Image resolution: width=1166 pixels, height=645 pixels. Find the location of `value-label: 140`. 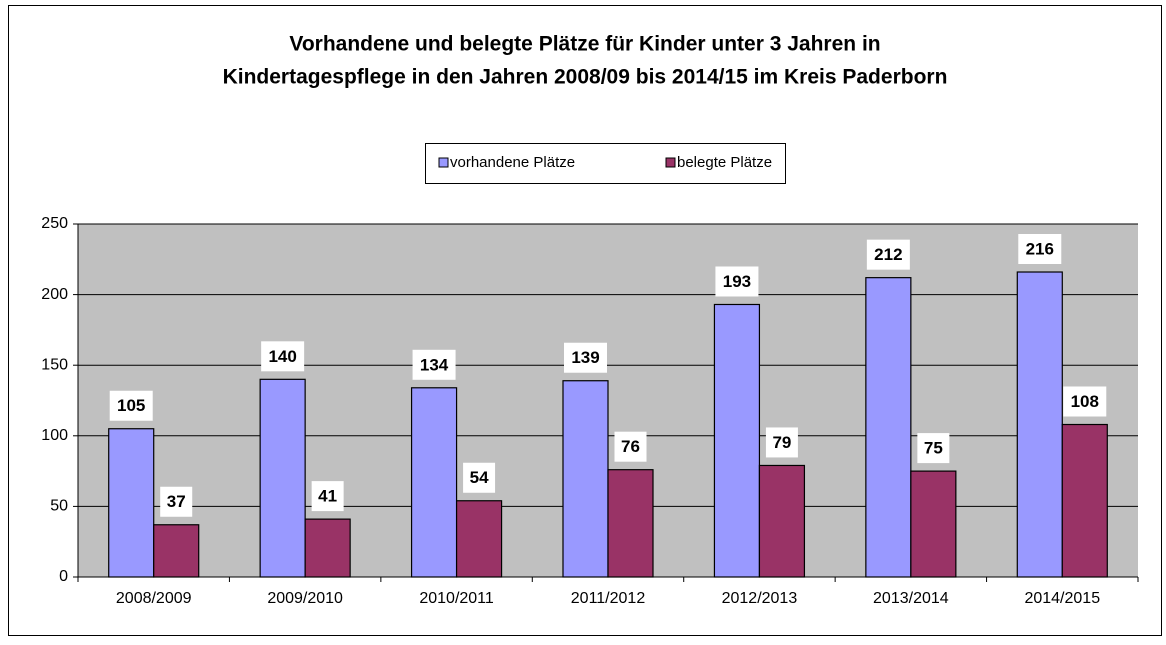

value-label: 140 is located at coordinates (282, 356).